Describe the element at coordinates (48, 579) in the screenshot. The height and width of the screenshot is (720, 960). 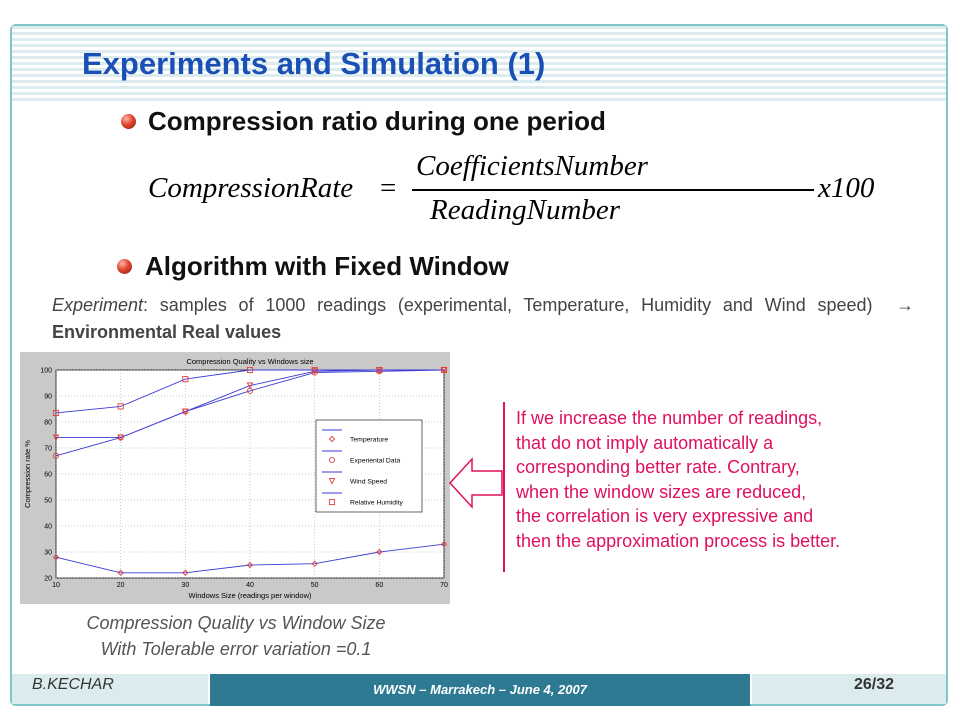
I see `y-tick-label: 20` at that location.